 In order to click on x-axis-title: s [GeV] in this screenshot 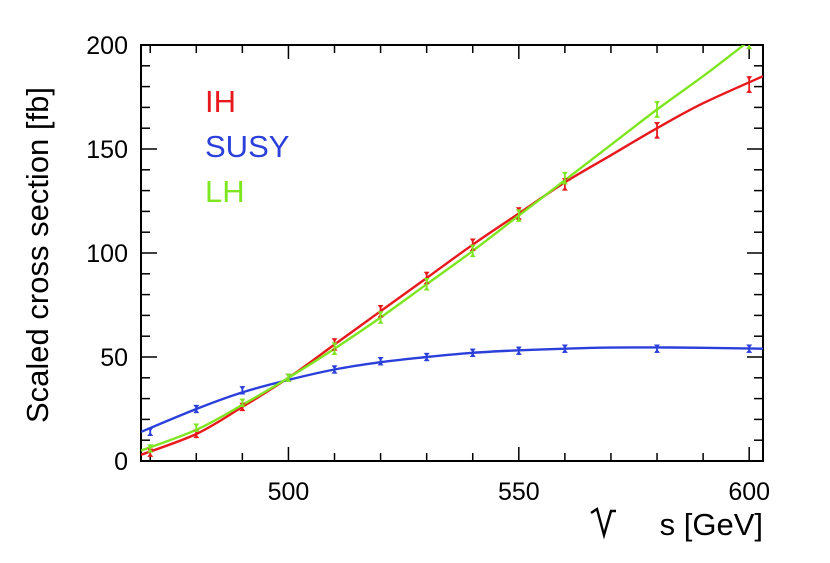, I will do `click(711, 524)`.